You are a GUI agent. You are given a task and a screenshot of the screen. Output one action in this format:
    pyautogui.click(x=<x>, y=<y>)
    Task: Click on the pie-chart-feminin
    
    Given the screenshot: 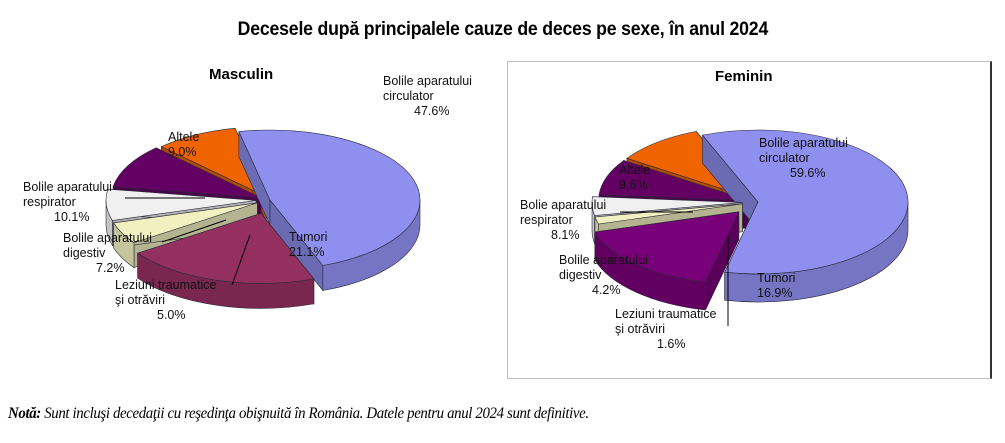 What is the action you would take?
    pyautogui.click(x=750, y=227)
    